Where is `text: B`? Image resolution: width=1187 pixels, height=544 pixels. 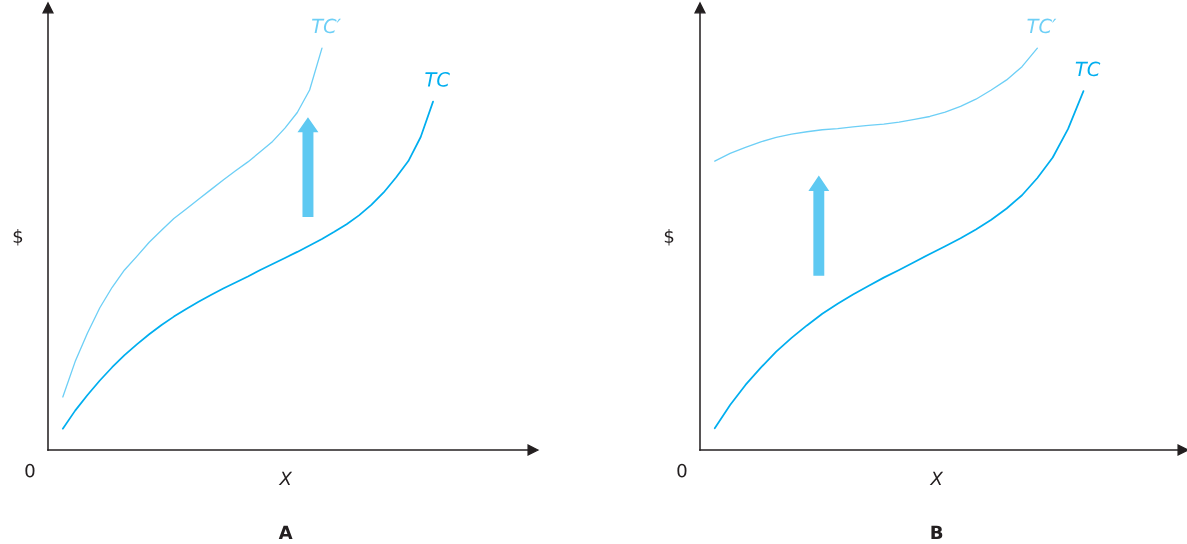
text: B is located at coordinates (937, 532).